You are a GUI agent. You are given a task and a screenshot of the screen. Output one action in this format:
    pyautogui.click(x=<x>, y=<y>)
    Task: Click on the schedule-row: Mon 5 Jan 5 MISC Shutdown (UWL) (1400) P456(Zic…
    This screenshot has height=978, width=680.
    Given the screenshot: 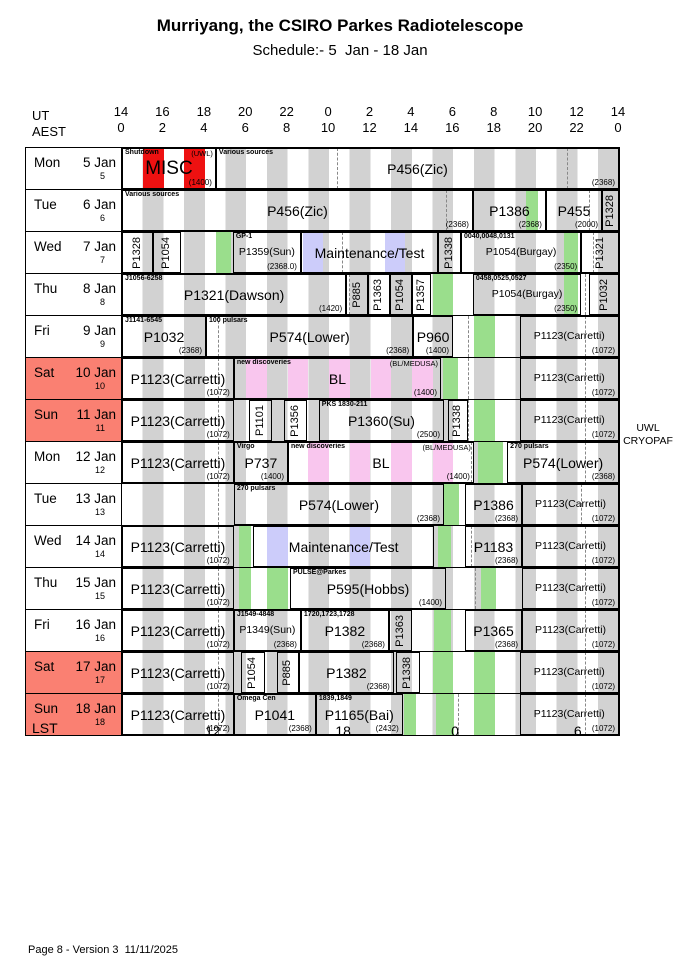 What is the action you would take?
    pyautogui.click(x=322, y=169)
    